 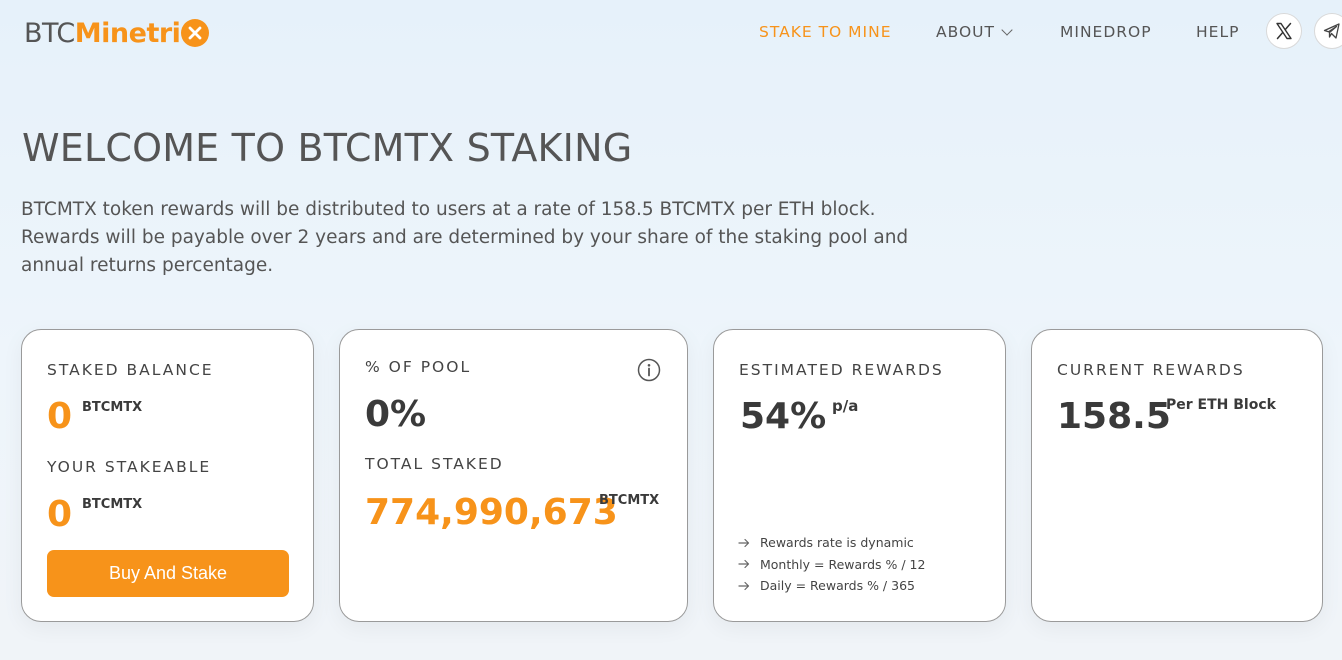 I want to click on logo-text-minetri: Minetri, so click(x=127, y=33).